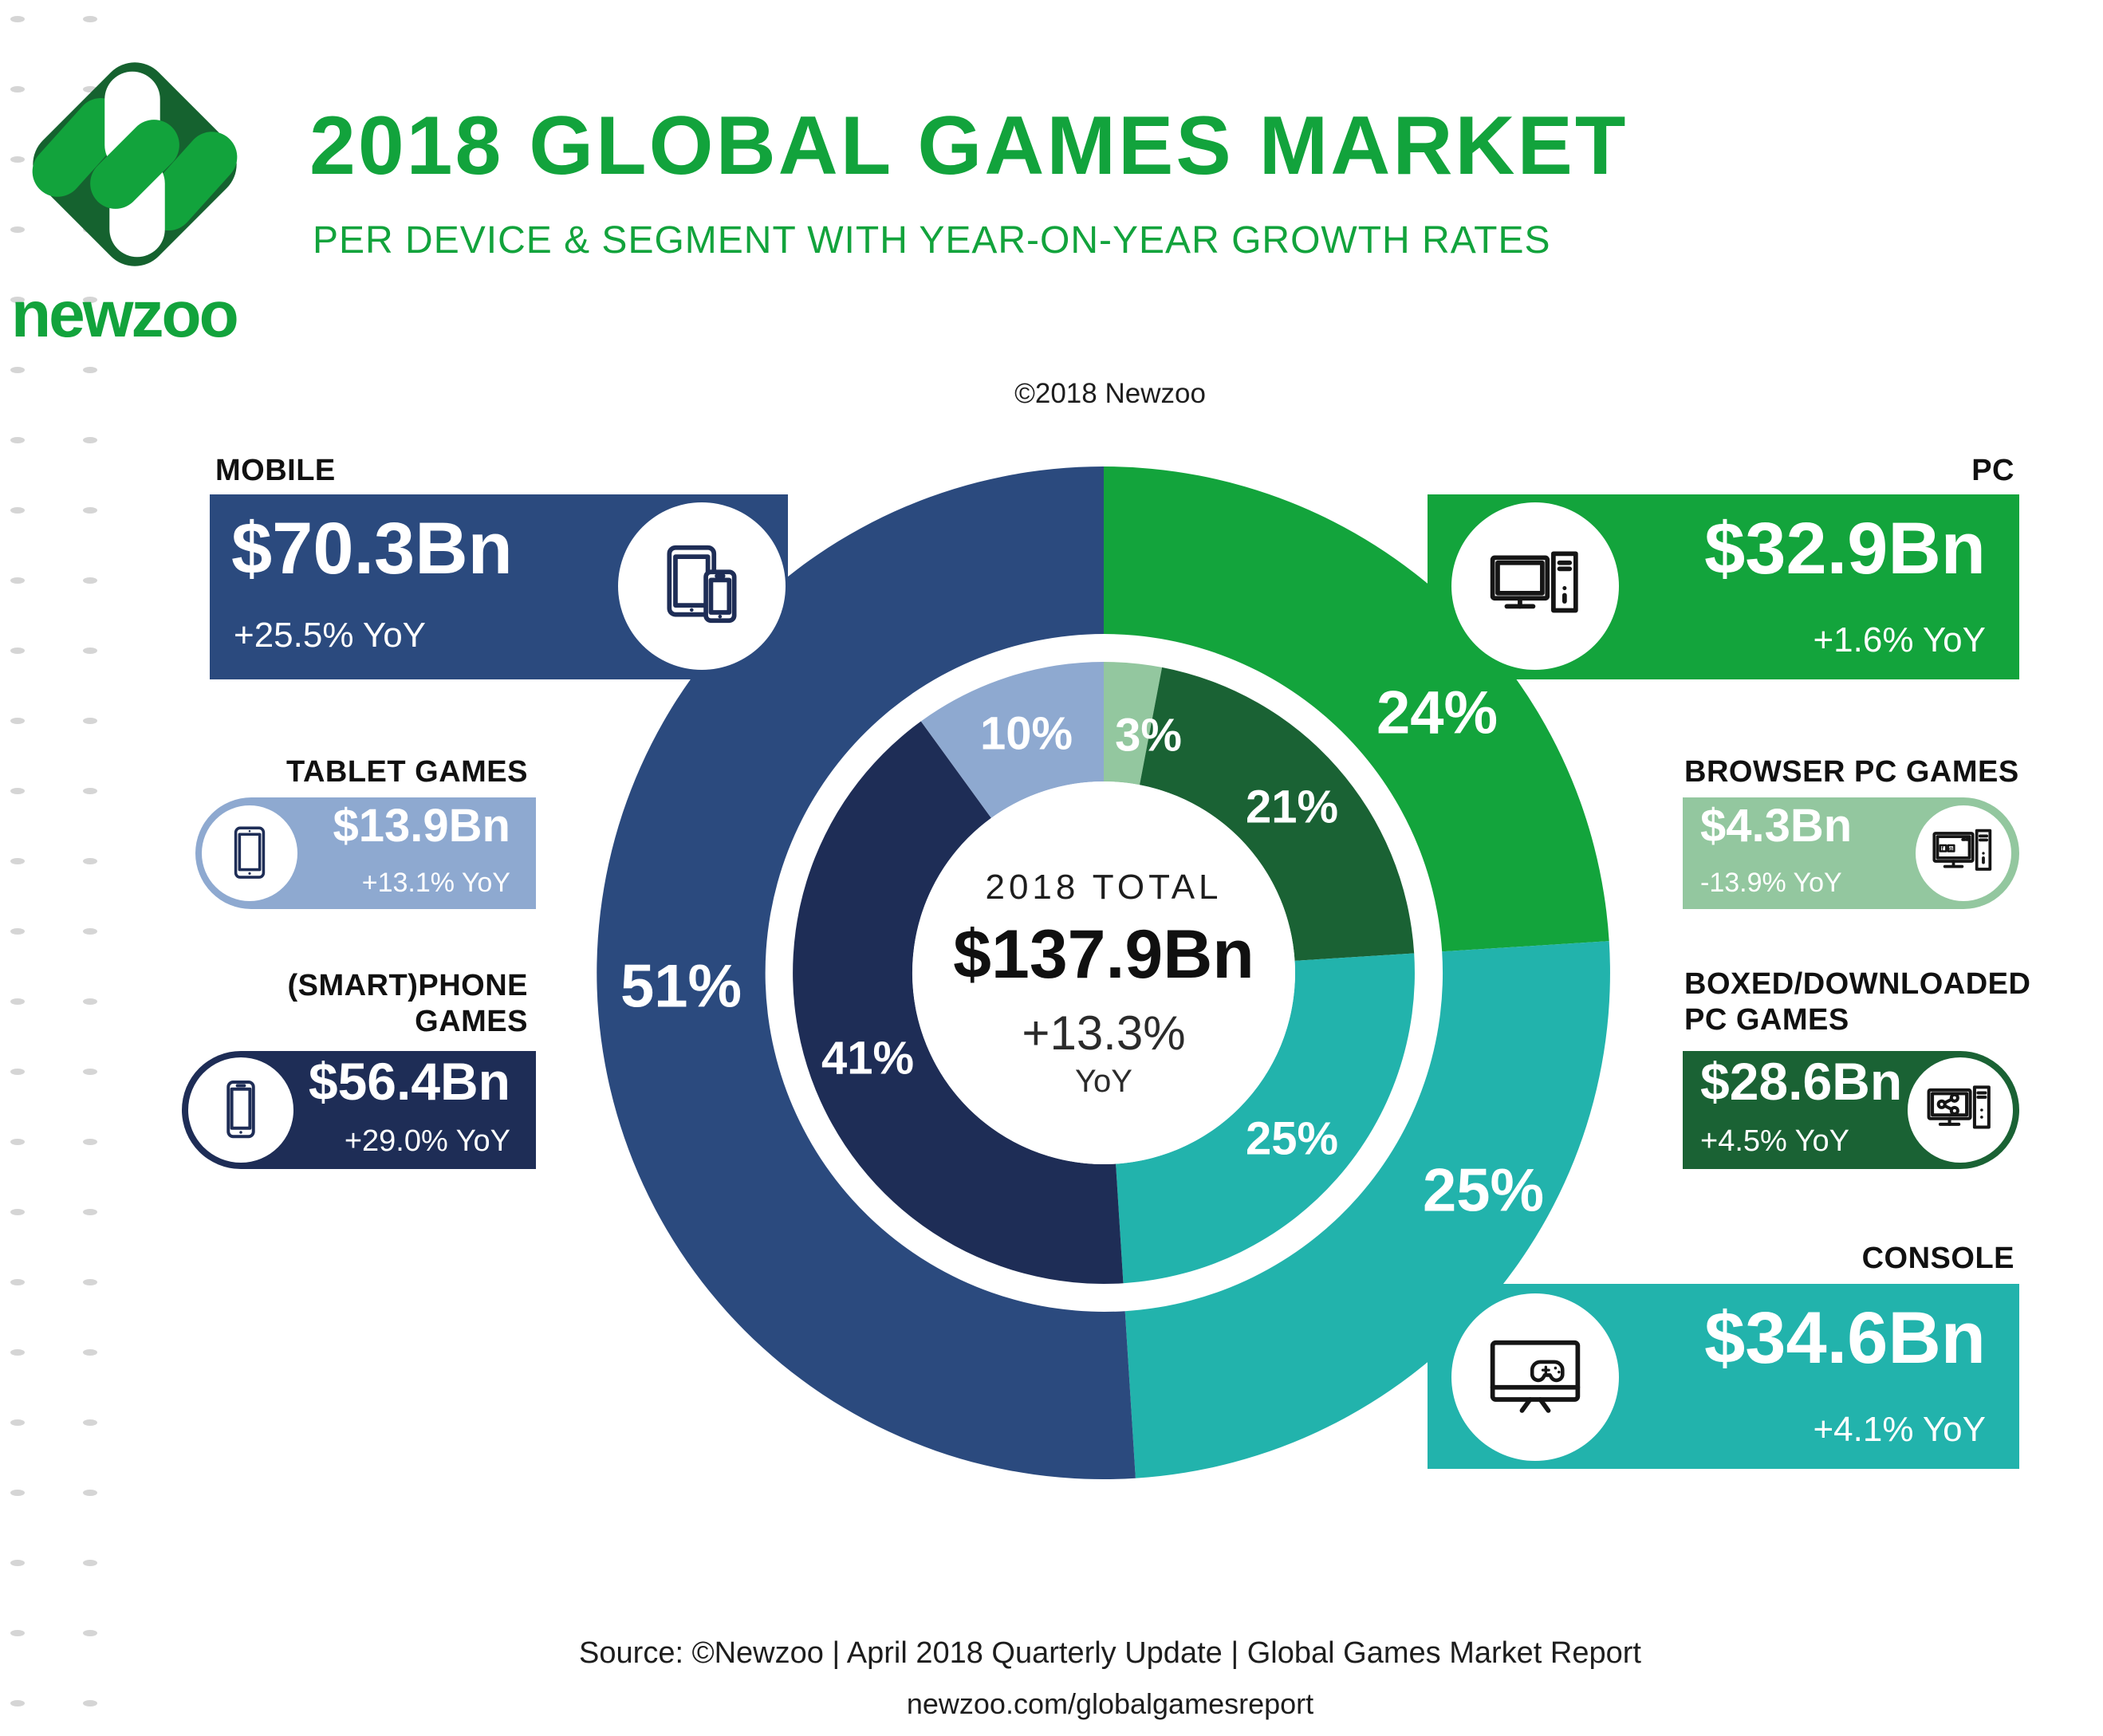  Describe the element at coordinates (1104, 1033) in the screenshot. I see `center-growth-value: +13.3%` at that location.